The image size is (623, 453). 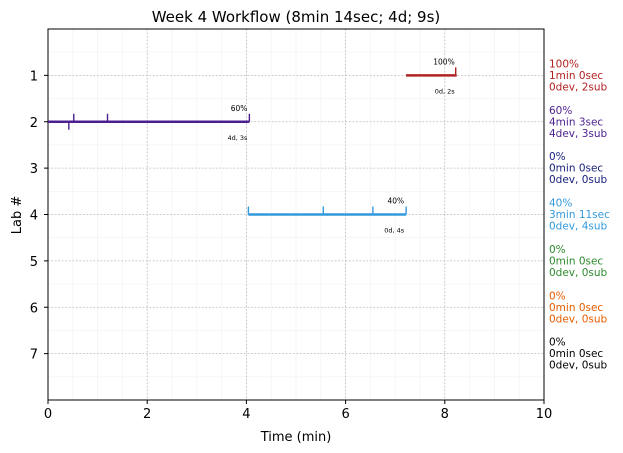 What do you see at coordinates (579, 215) in the screenshot?
I see `lab-4-summary-line: 3min 11sec` at bounding box center [579, 215].